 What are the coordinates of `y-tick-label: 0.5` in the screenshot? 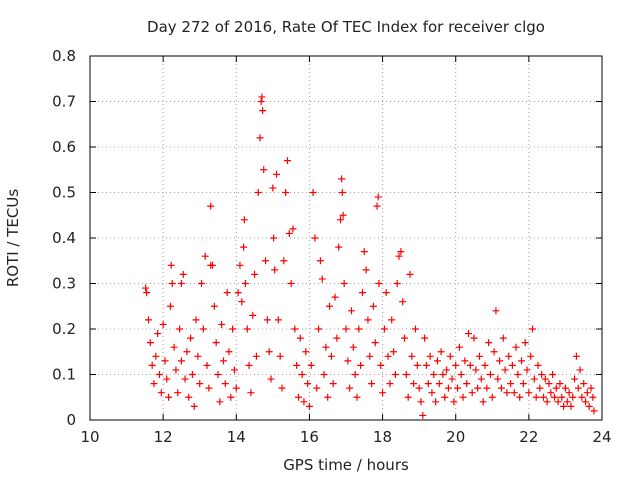 It's located at (64, 193).